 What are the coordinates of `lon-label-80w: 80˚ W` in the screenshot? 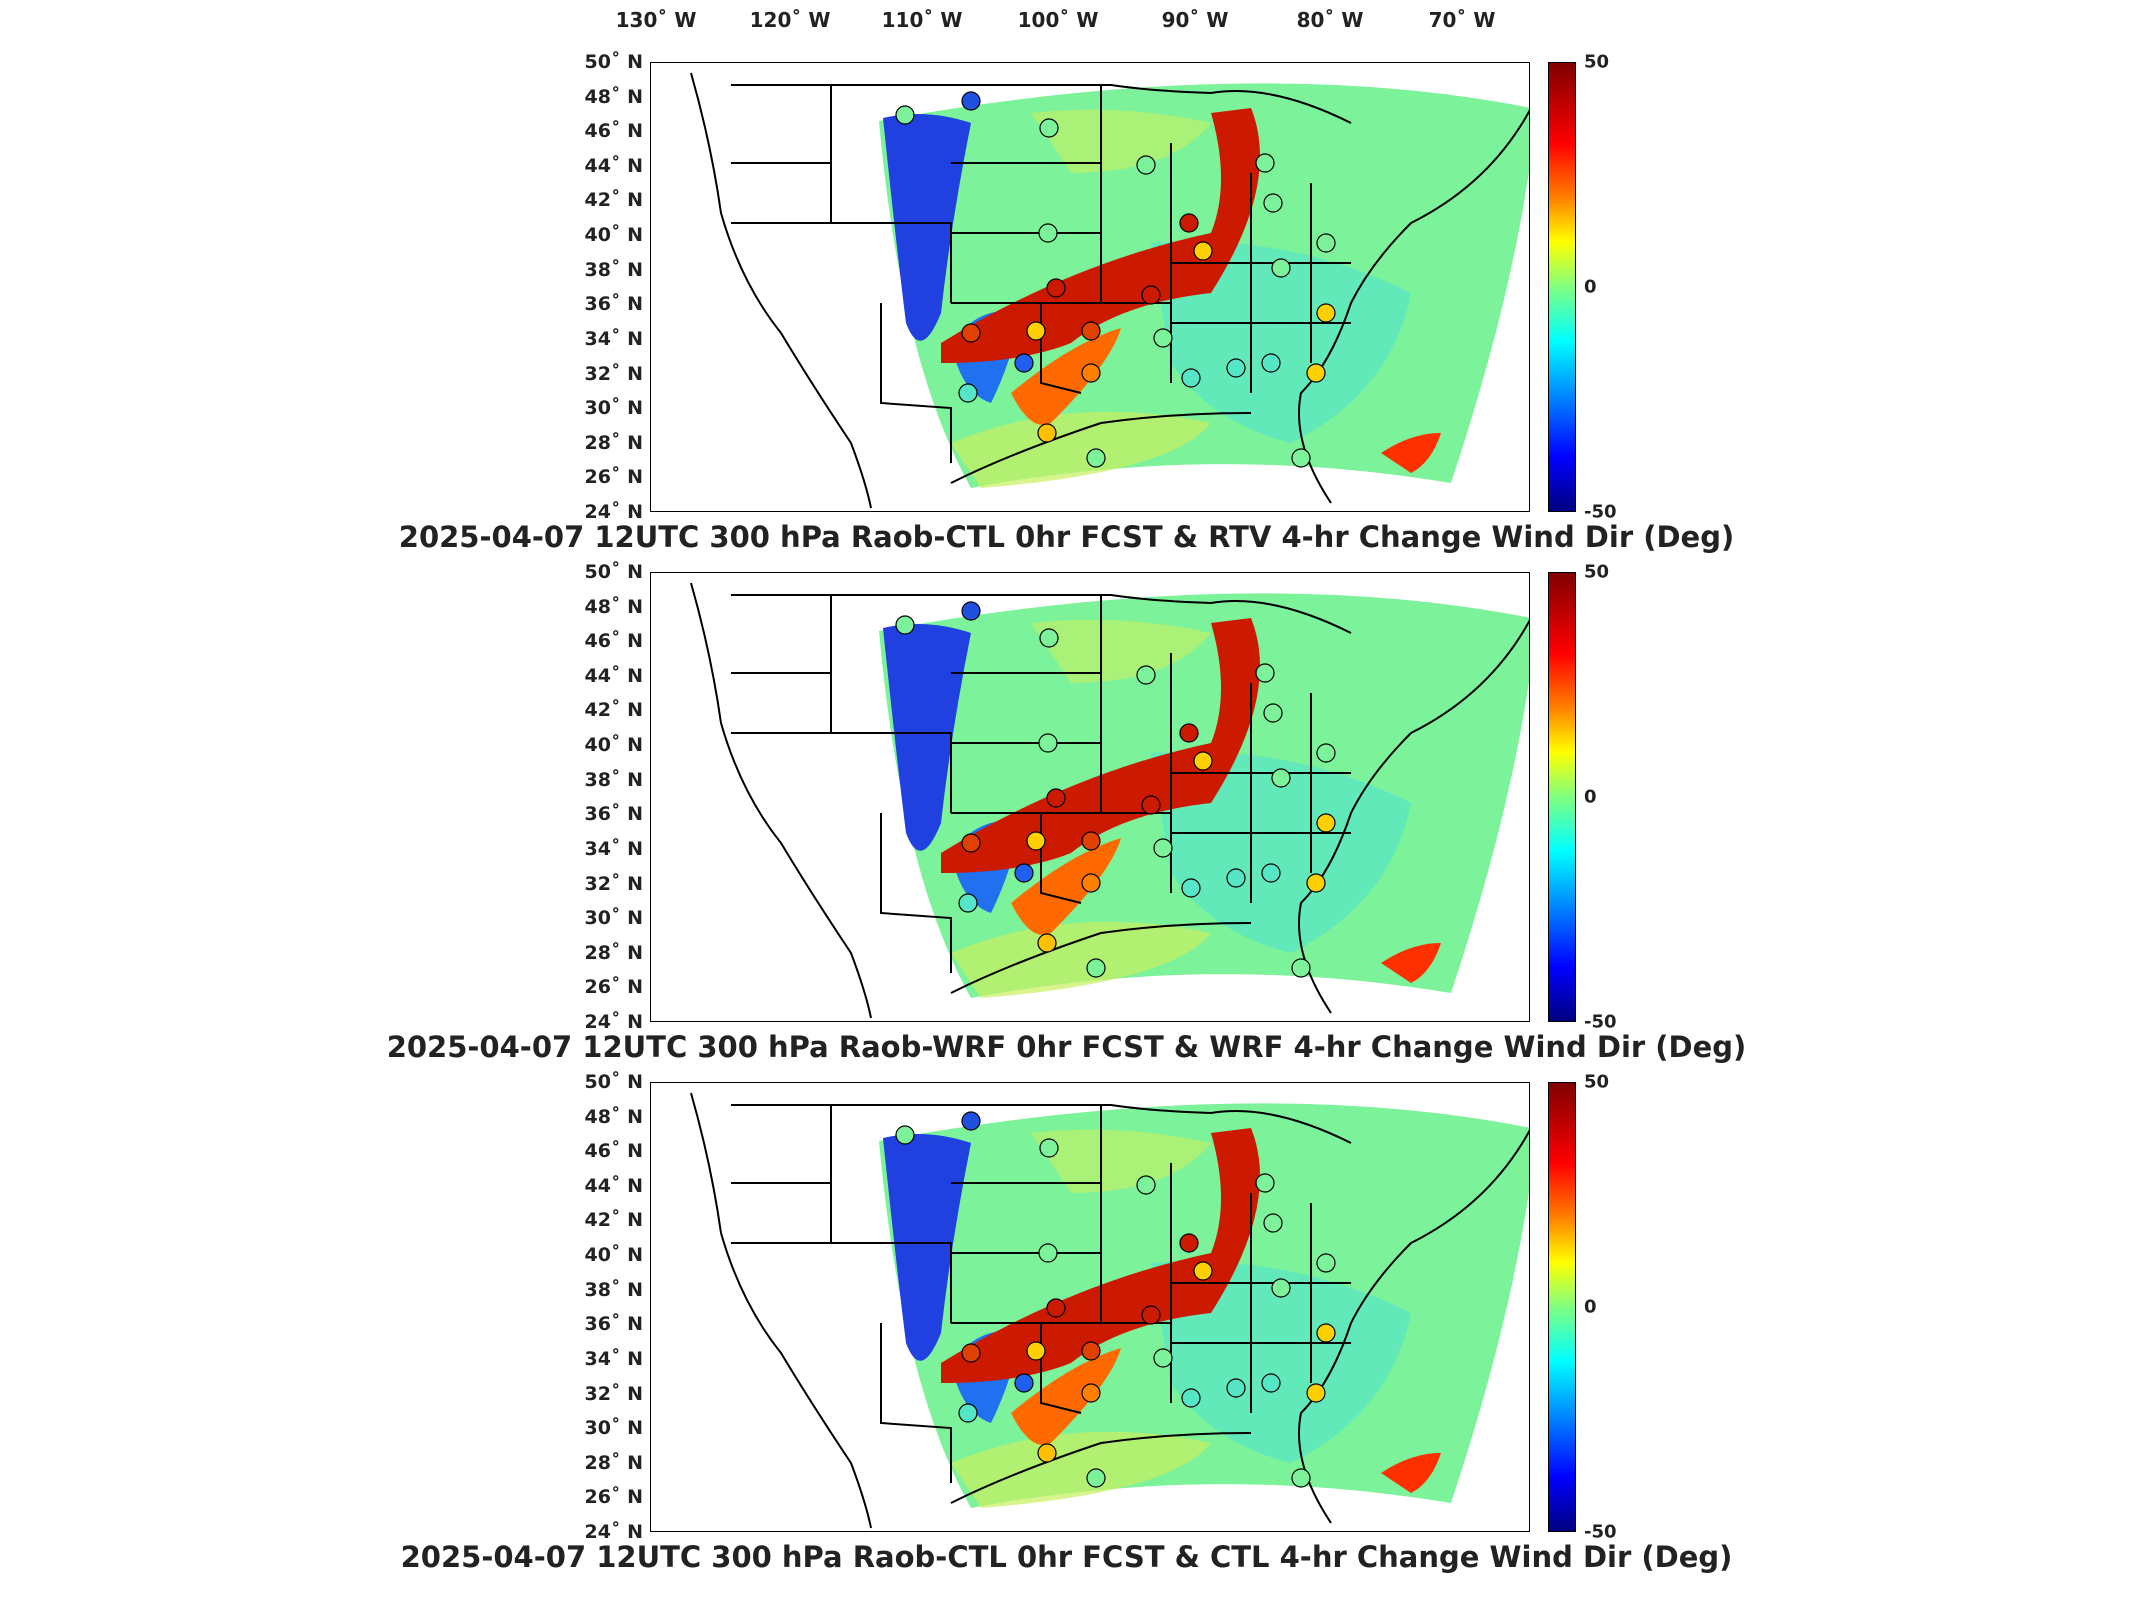 It's located at (1330, 20).